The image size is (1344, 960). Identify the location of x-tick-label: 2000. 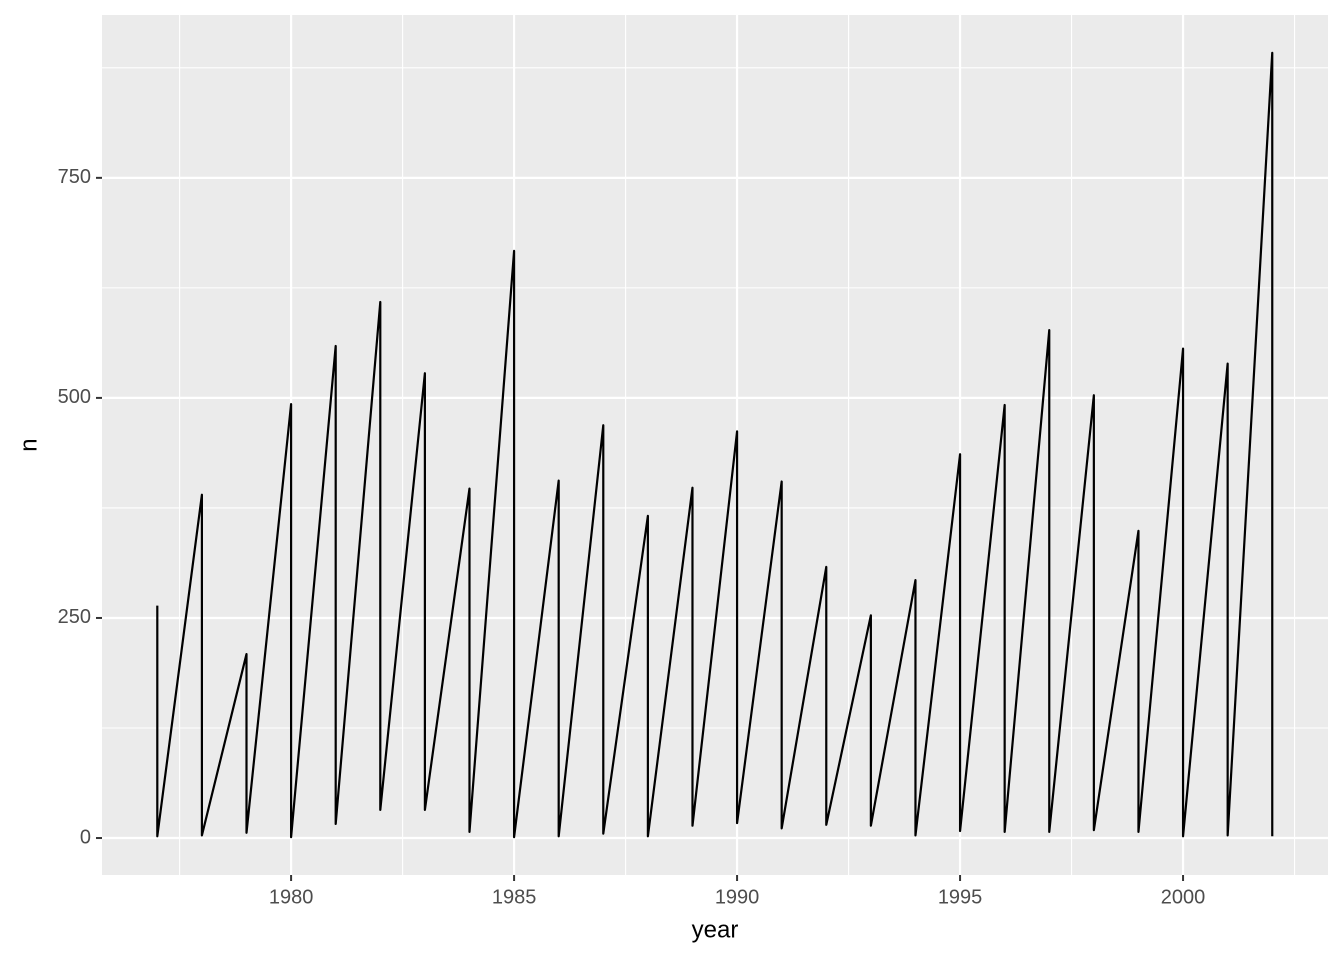
(1183, 897).